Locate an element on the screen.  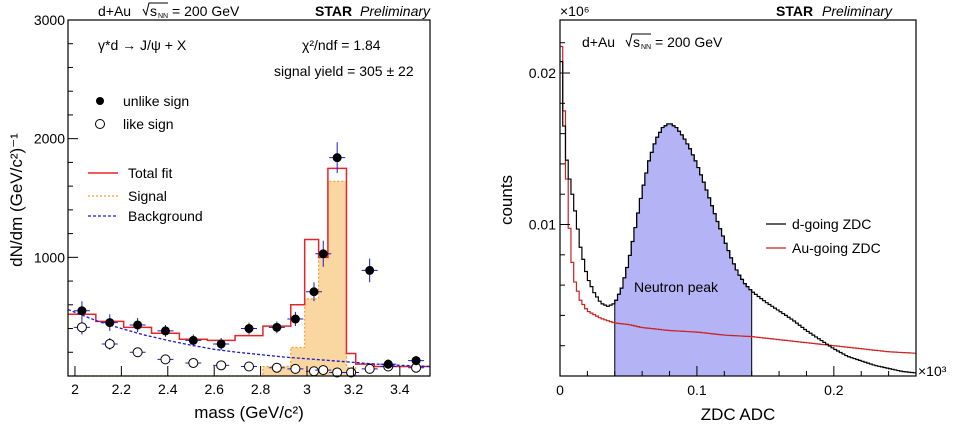
x-tick-label: 3 is located at coordinates (307, 389).